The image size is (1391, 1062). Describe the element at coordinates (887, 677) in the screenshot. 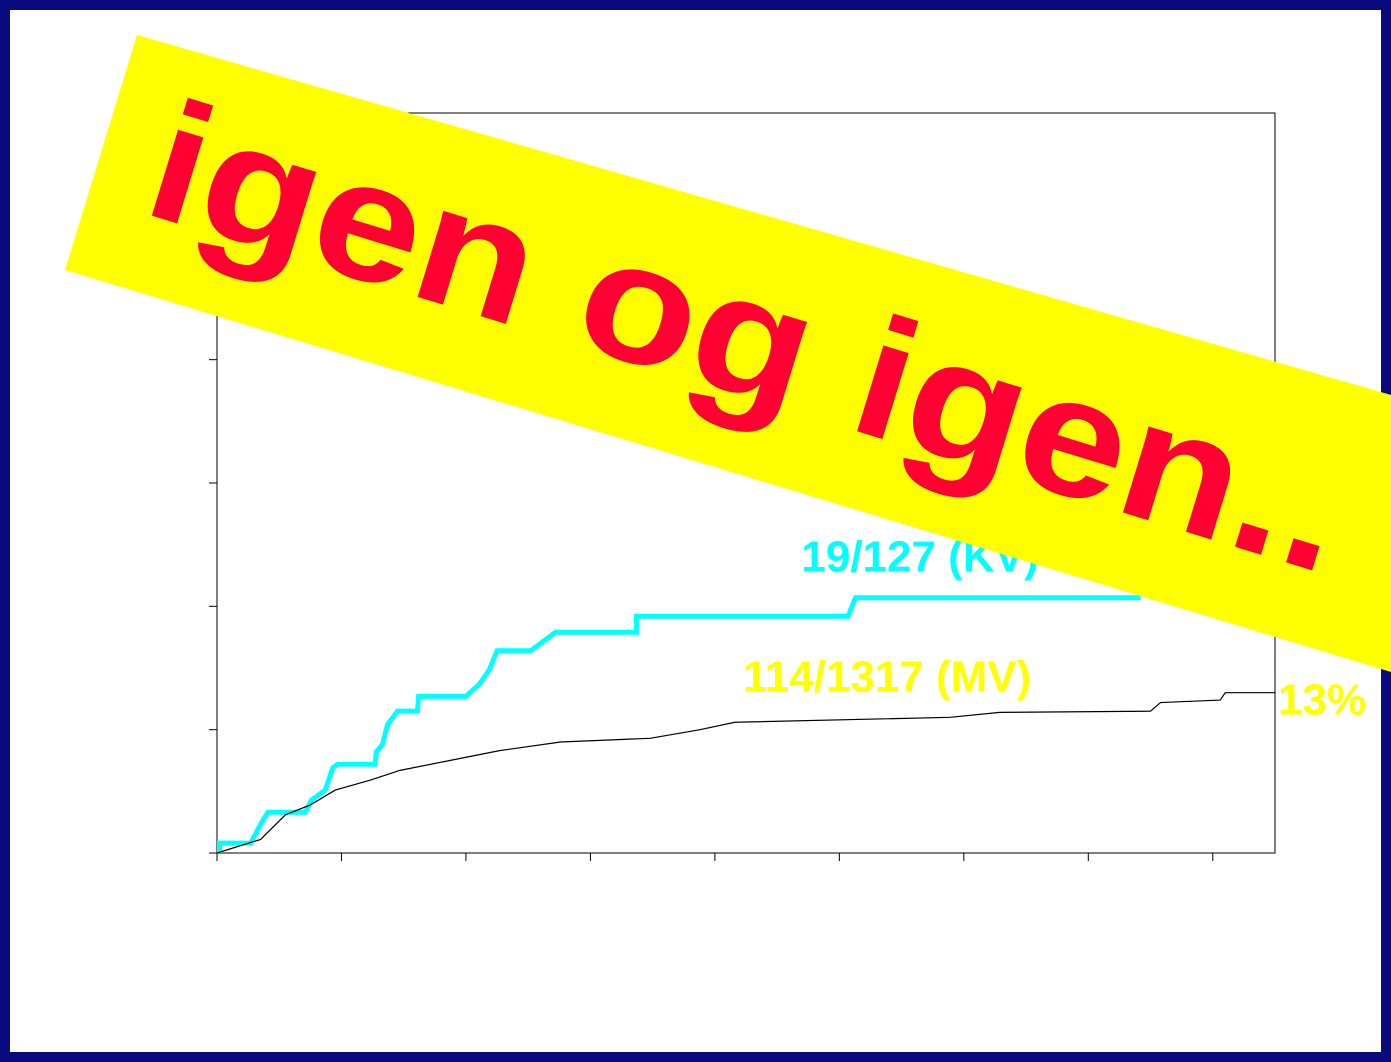

I see `series-label: 114/1317 (MV)` at that location.